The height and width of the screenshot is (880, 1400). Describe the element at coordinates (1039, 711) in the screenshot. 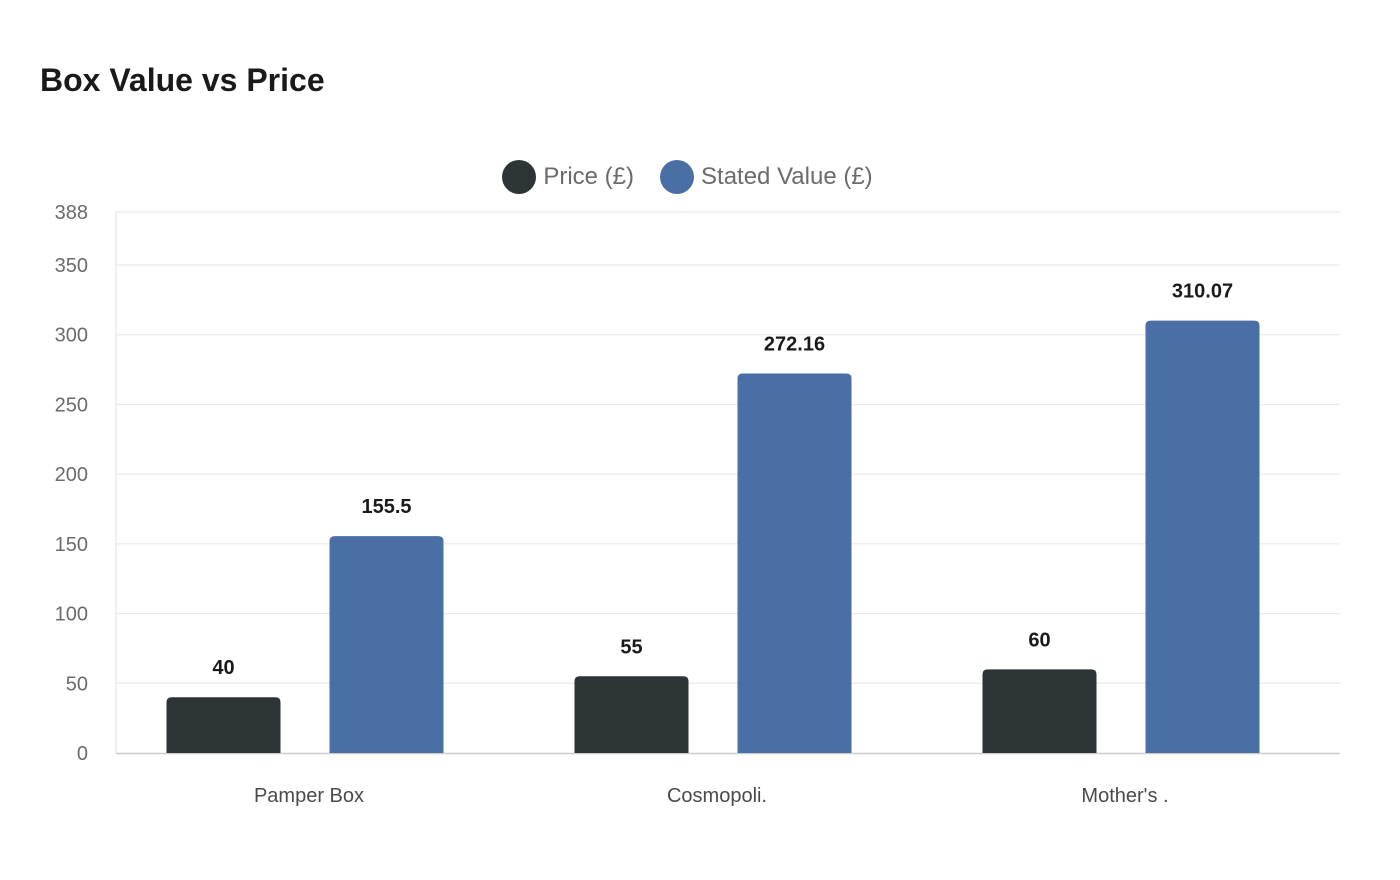

I see `bar-price-mother-s` at that location.